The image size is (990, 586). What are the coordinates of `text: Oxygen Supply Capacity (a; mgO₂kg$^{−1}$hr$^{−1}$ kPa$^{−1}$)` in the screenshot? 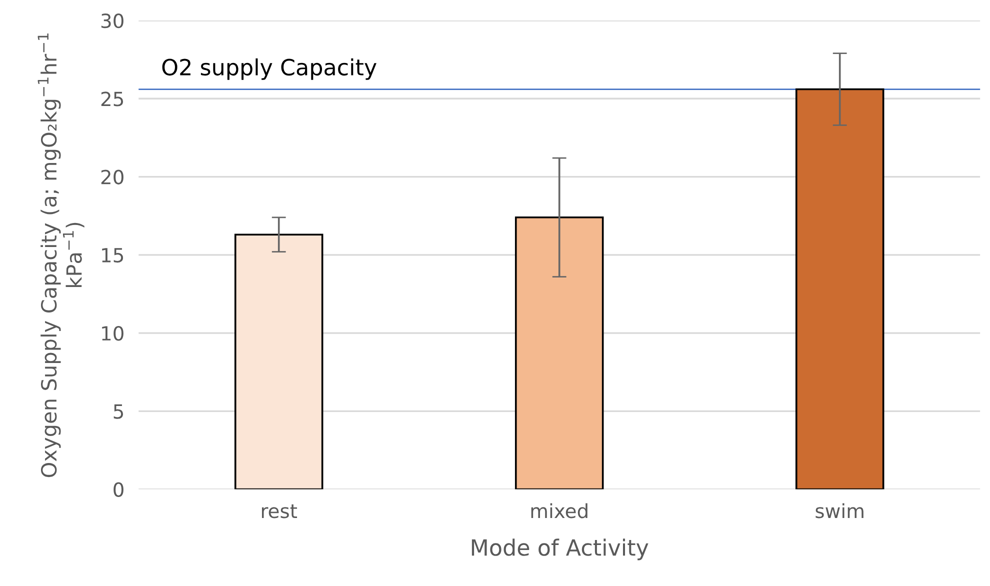 It's located at (61, 256).